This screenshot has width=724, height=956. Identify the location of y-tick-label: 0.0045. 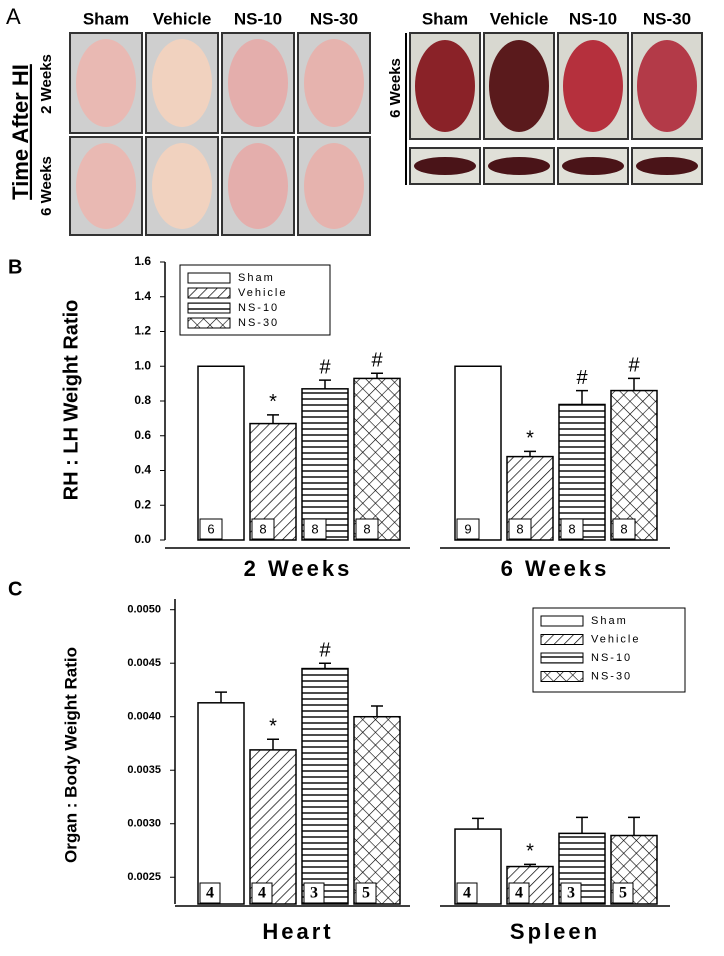
(144, 663).